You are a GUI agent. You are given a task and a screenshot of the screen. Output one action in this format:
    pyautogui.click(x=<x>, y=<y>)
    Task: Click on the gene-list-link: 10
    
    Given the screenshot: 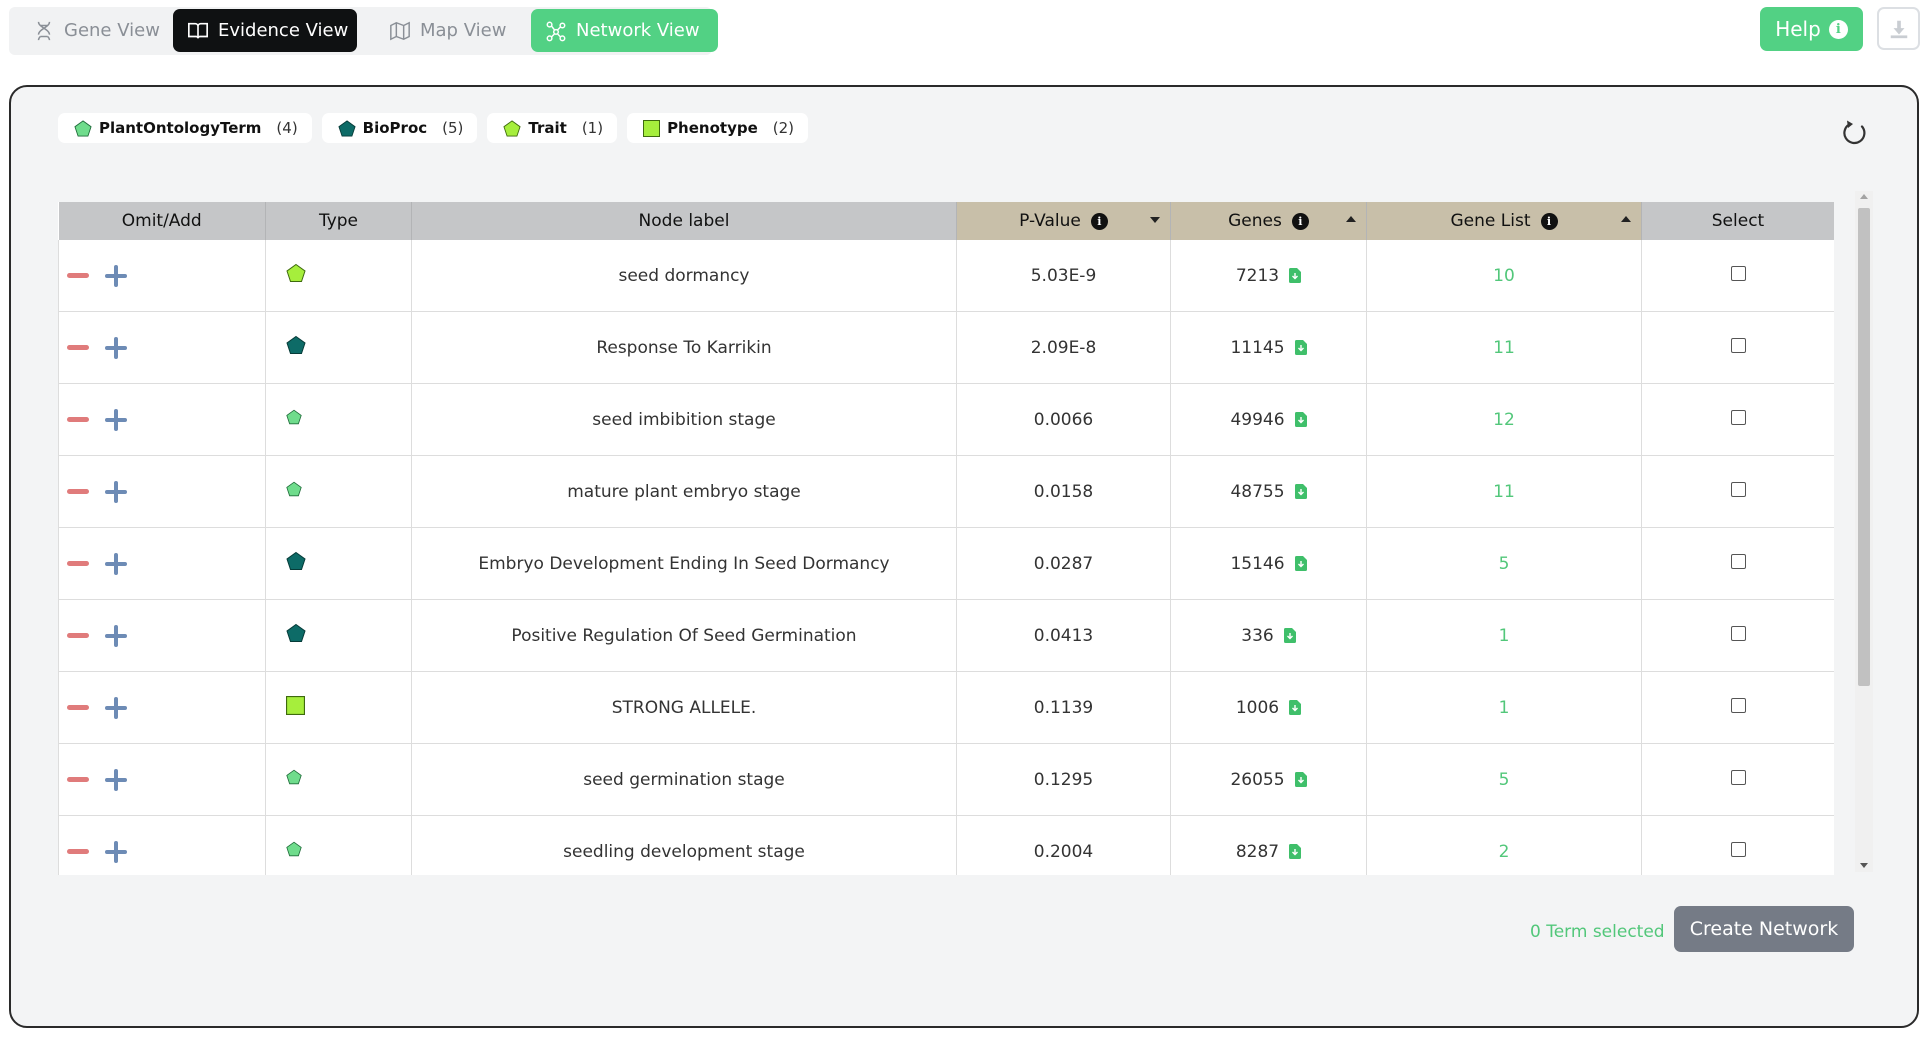 What is the action you would take?
    pyautogui.click(x=1504, y=275)
    